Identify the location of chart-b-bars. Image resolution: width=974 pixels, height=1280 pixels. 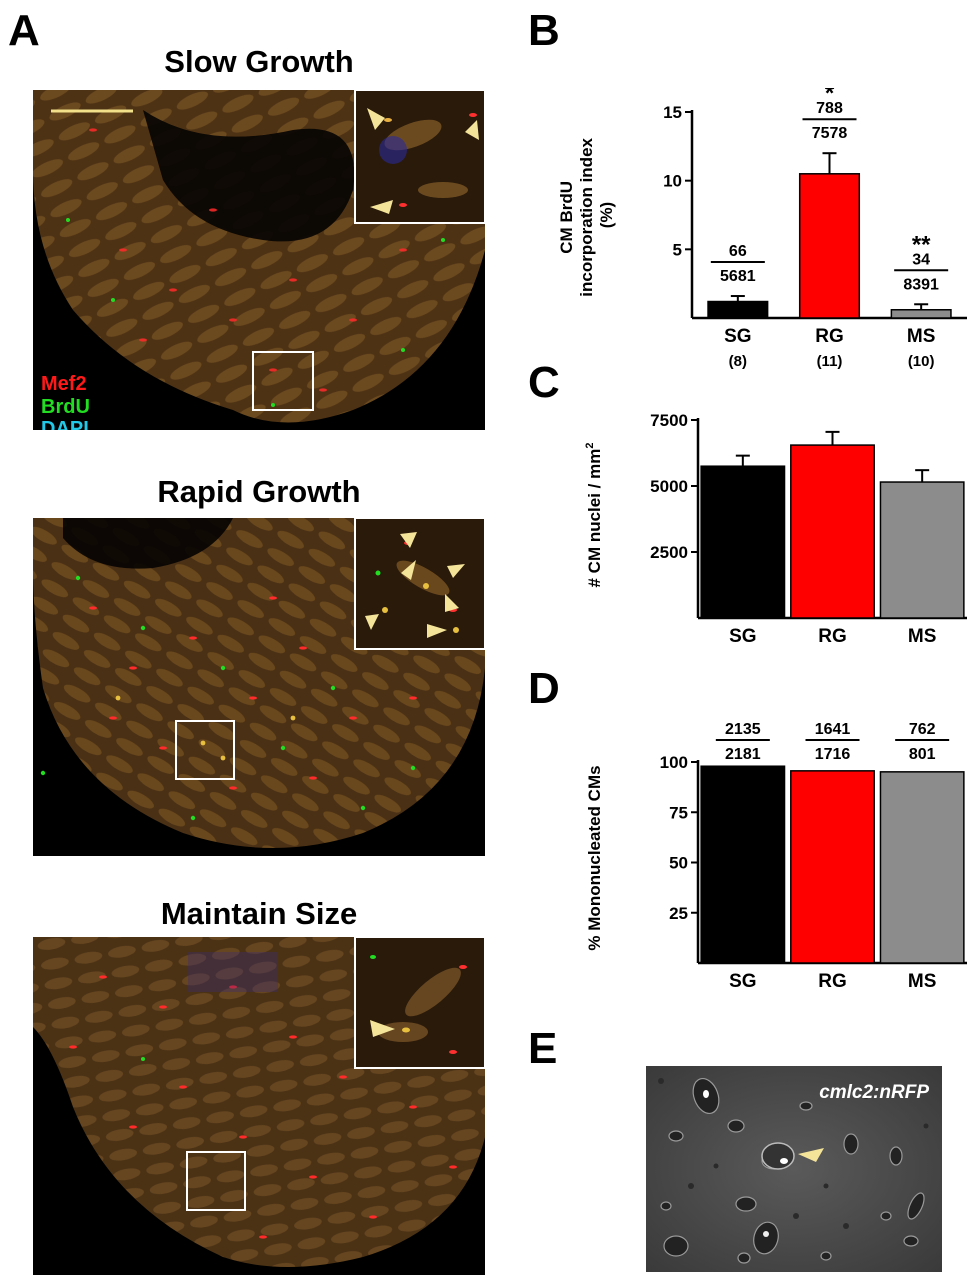
(829, 235).